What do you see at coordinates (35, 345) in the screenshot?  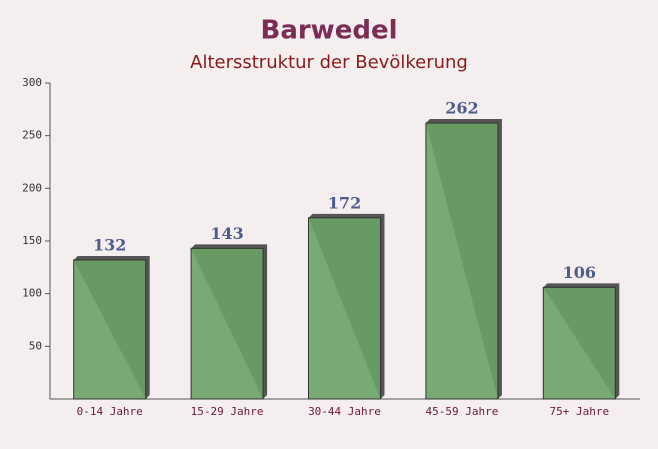 I see `y-tick-label: 50` at bounding box center [35, 345].